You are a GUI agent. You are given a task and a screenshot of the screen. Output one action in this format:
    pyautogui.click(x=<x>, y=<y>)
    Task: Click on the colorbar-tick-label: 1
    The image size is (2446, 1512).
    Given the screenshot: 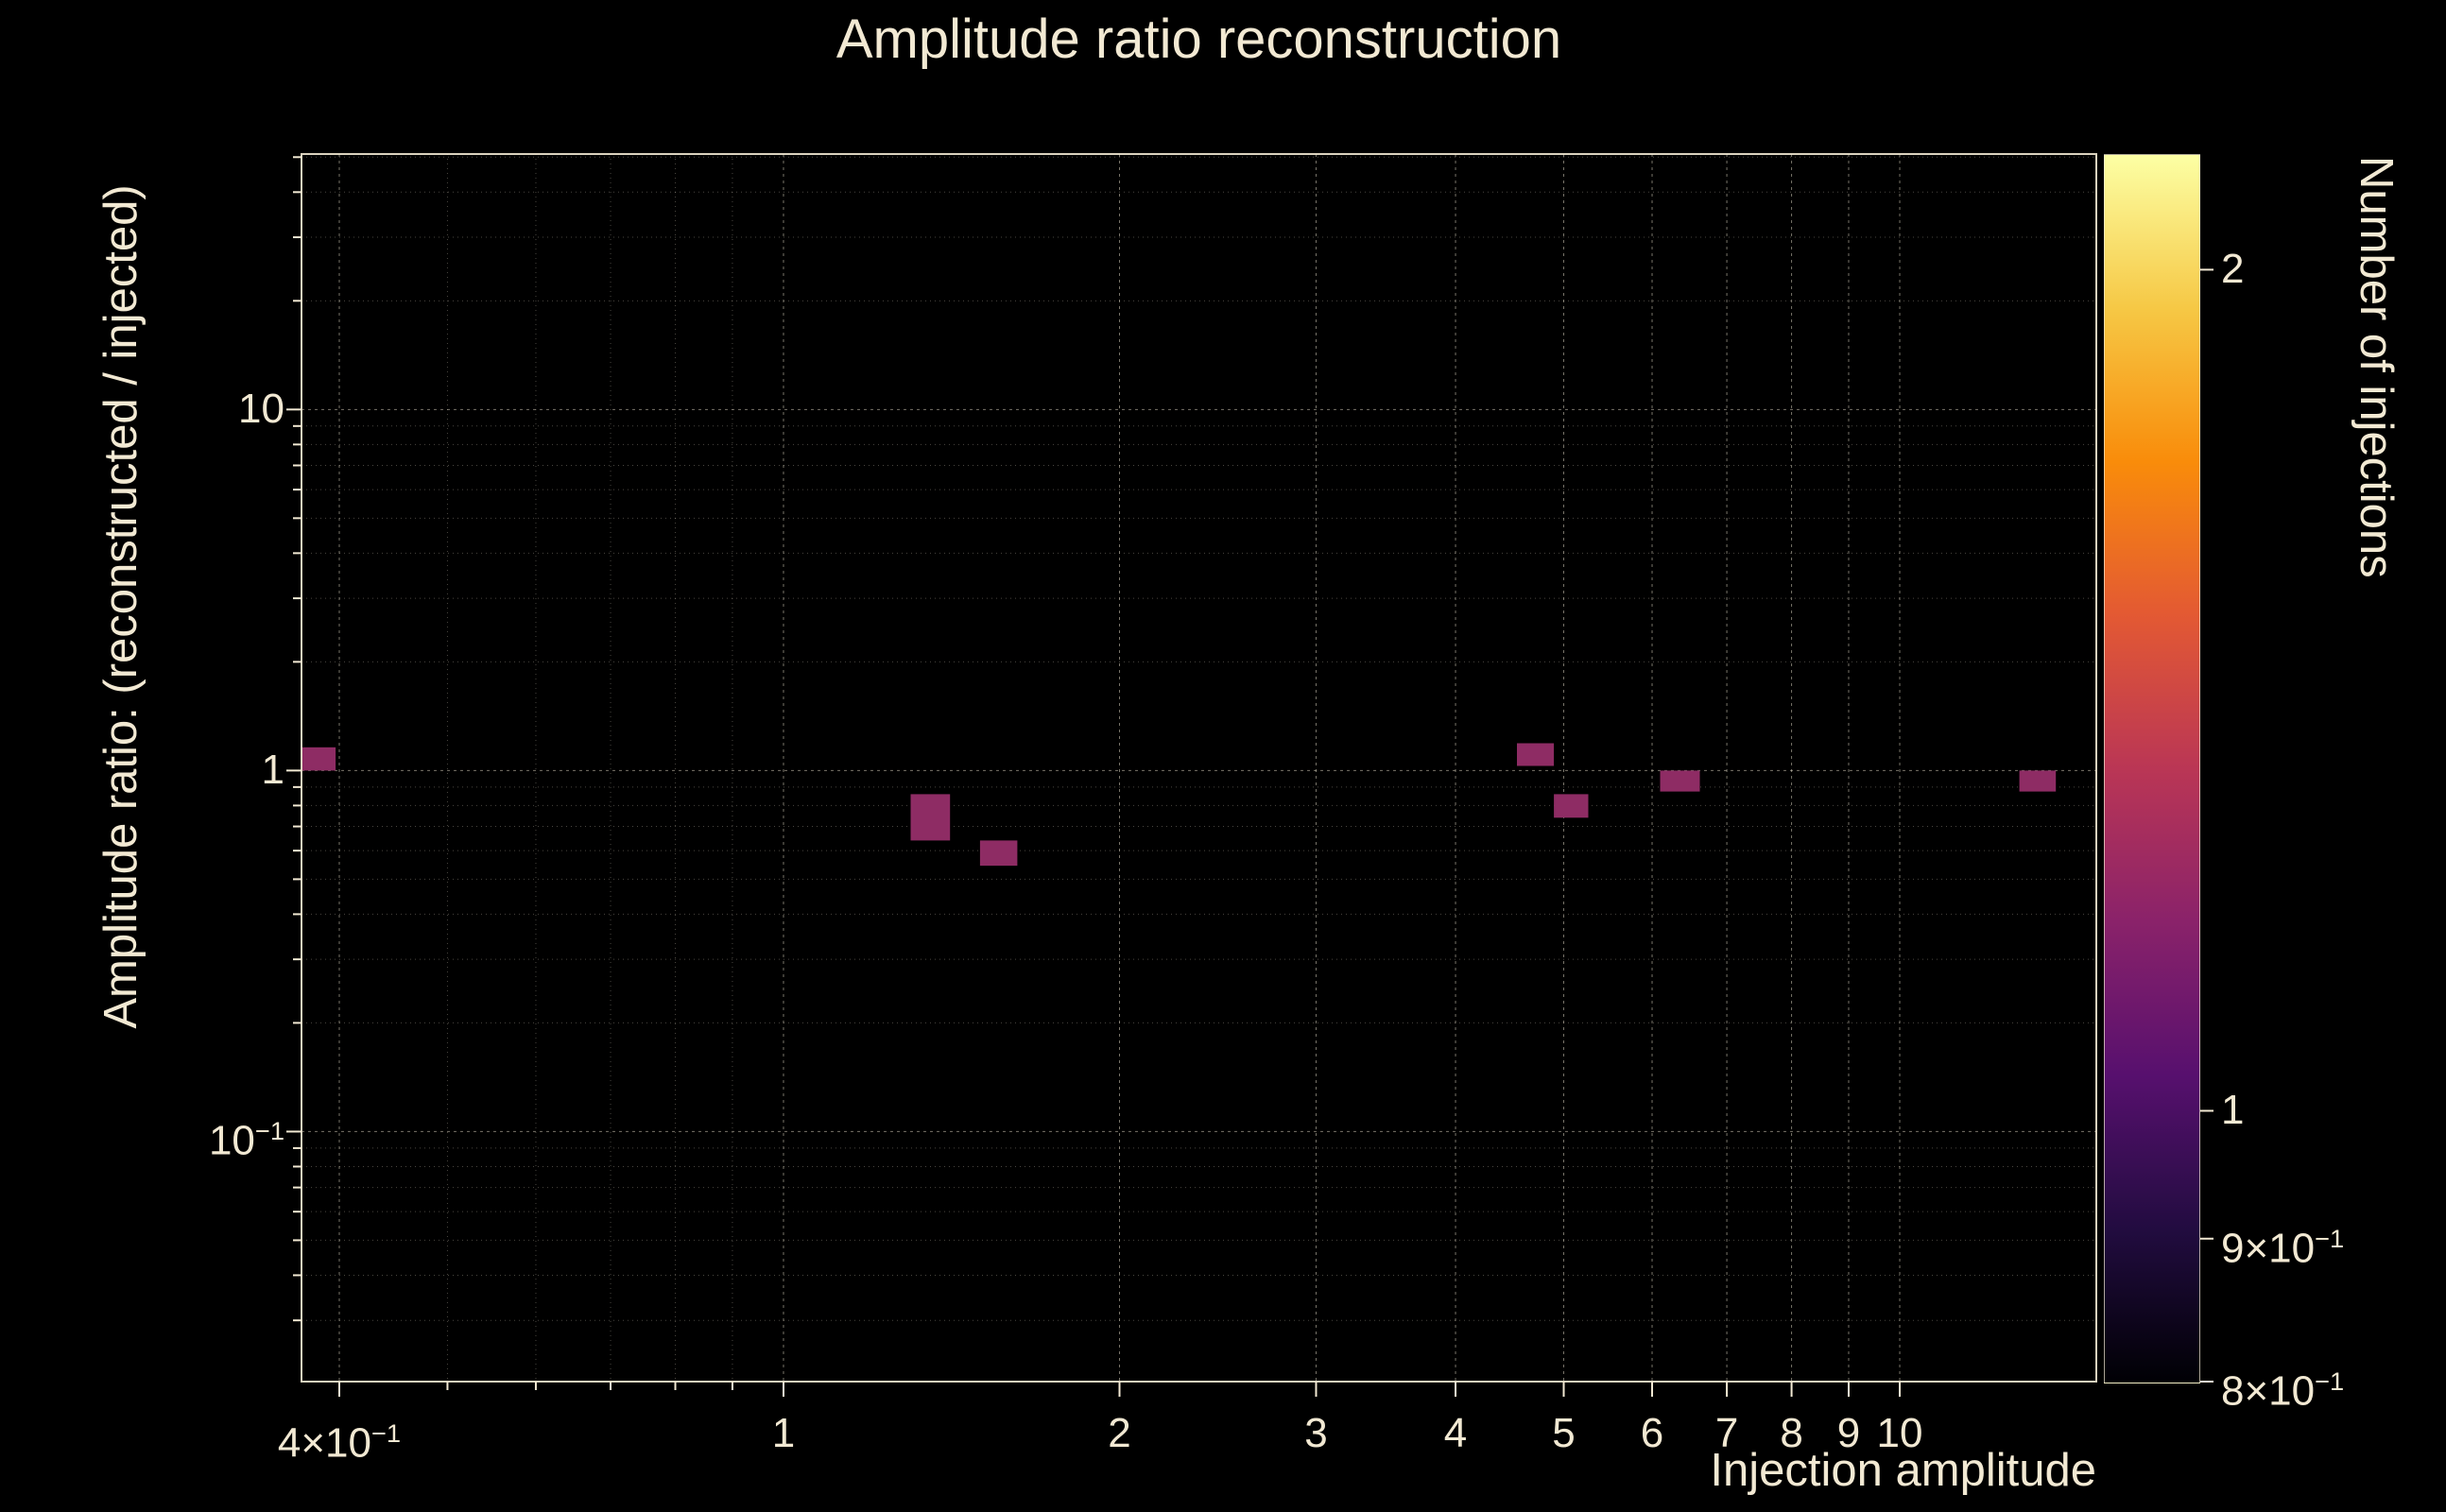 What is the action you would take?
    pyautogui.click(x=2233, y=1110)
    